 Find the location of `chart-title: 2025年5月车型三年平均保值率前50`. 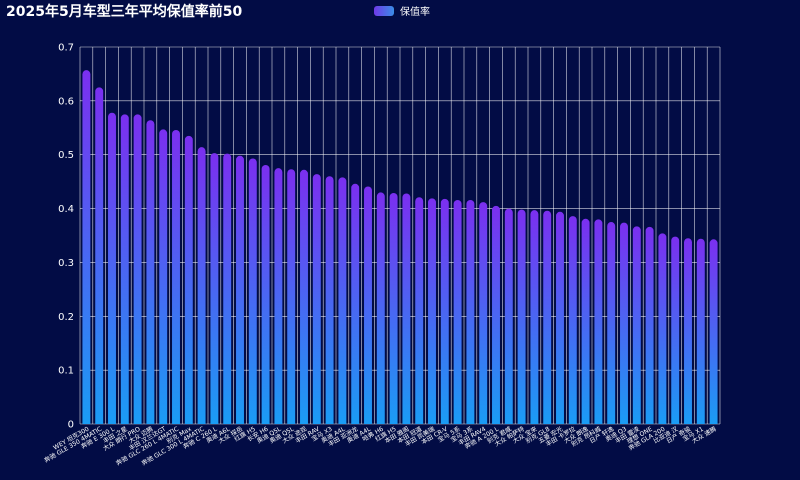

chart-title: 2025年5月车型三年平均保值率前50 is located at coordinates (124, 12).